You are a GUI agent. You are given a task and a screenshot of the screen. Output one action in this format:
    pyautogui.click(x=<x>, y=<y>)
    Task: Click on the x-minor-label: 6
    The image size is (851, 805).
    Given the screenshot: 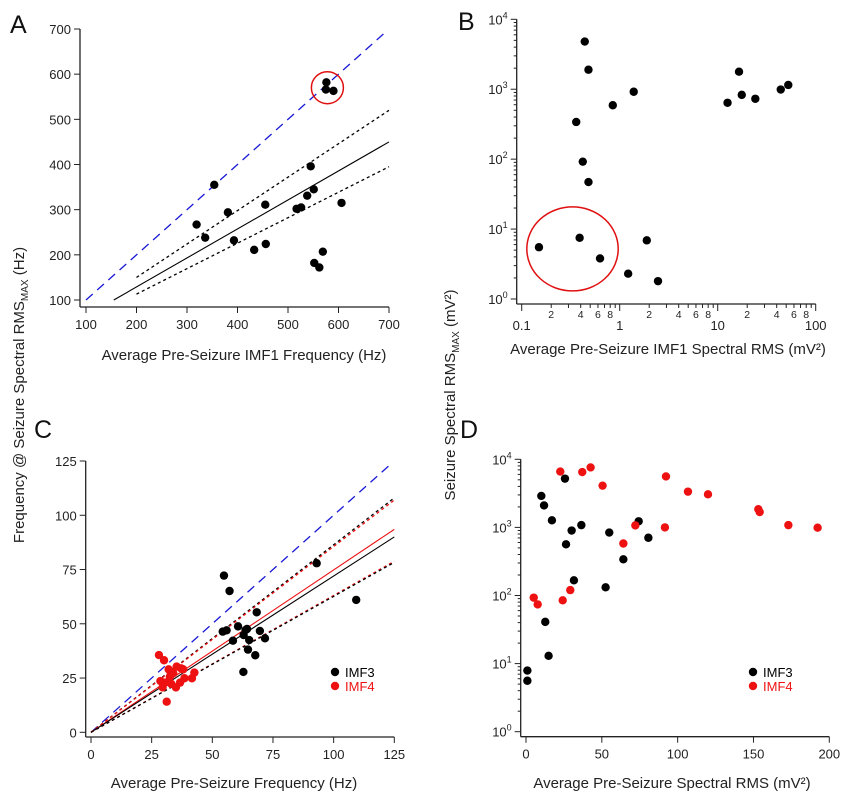 What is the action you would take?
    pyautogui.click(x=794, y=315)
    